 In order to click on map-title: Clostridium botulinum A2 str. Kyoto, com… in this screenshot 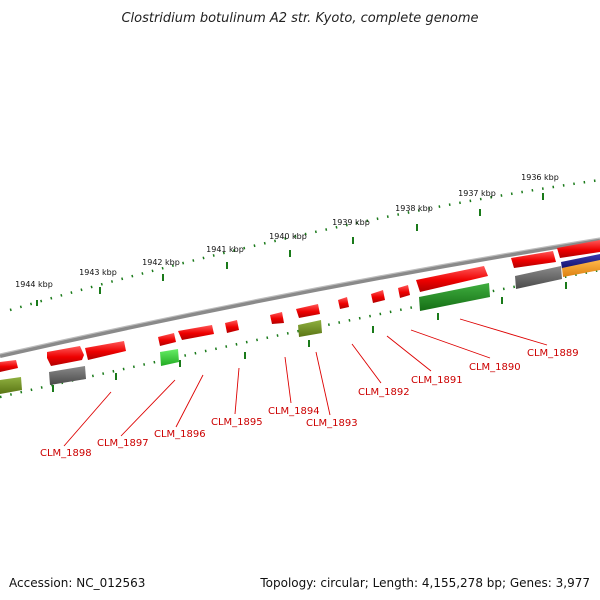, I will do `click(299, 18)`.